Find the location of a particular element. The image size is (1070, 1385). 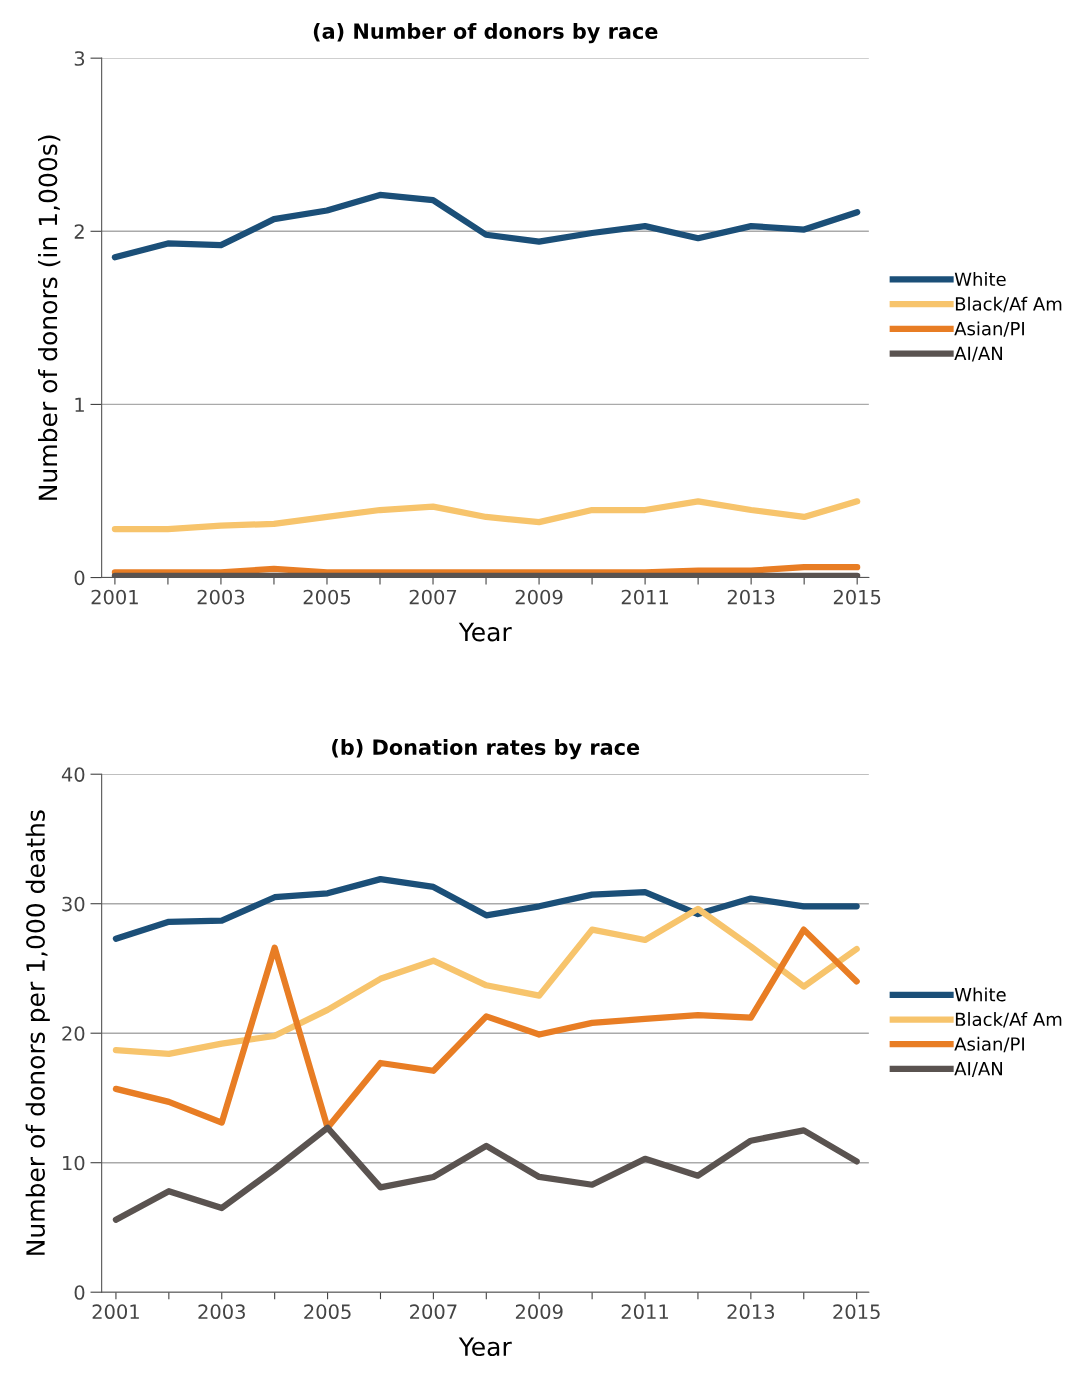

y-axis-title: Number of donors (in 1,000s) is located at coordinates (49, 317).